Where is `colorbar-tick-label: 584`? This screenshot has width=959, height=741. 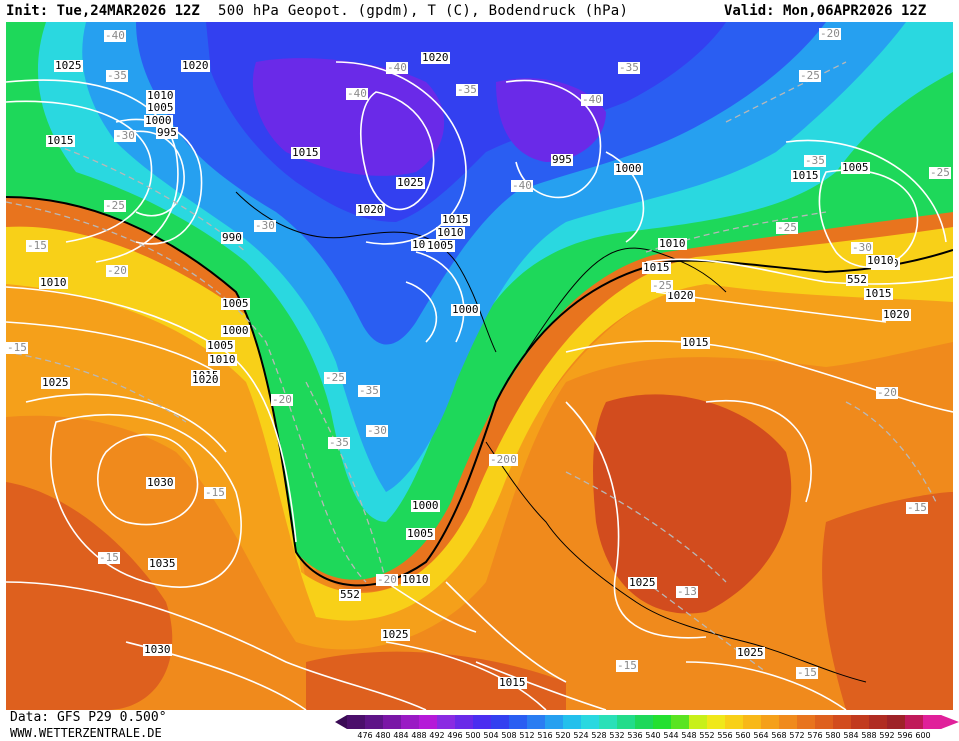
colorbar-tick-label: 584 is located at coordinates (851, 735).